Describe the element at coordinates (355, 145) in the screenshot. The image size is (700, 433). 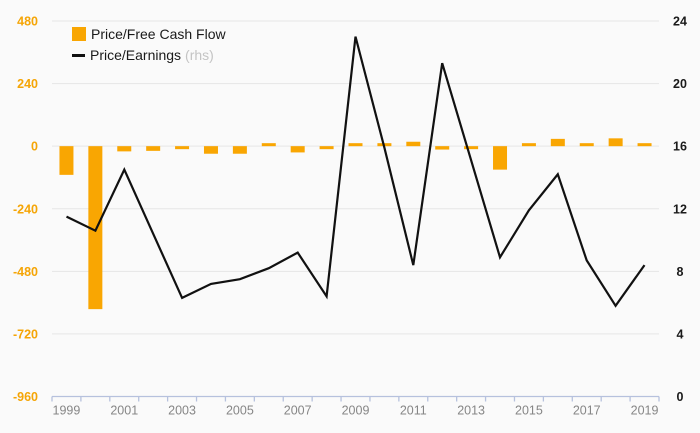
I see `bar-2009` at that location.